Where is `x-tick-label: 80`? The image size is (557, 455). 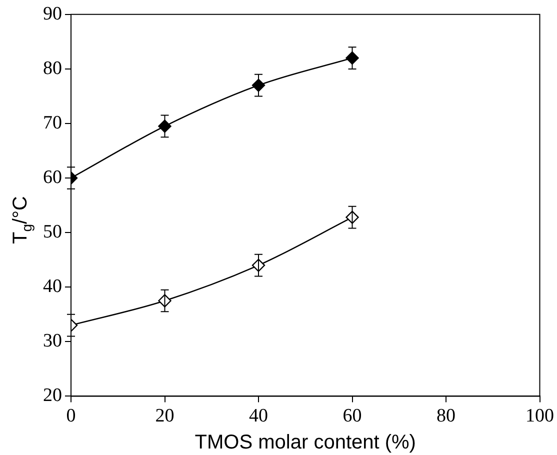 x-tick-label: 80 is located at coordinates (446, 416).